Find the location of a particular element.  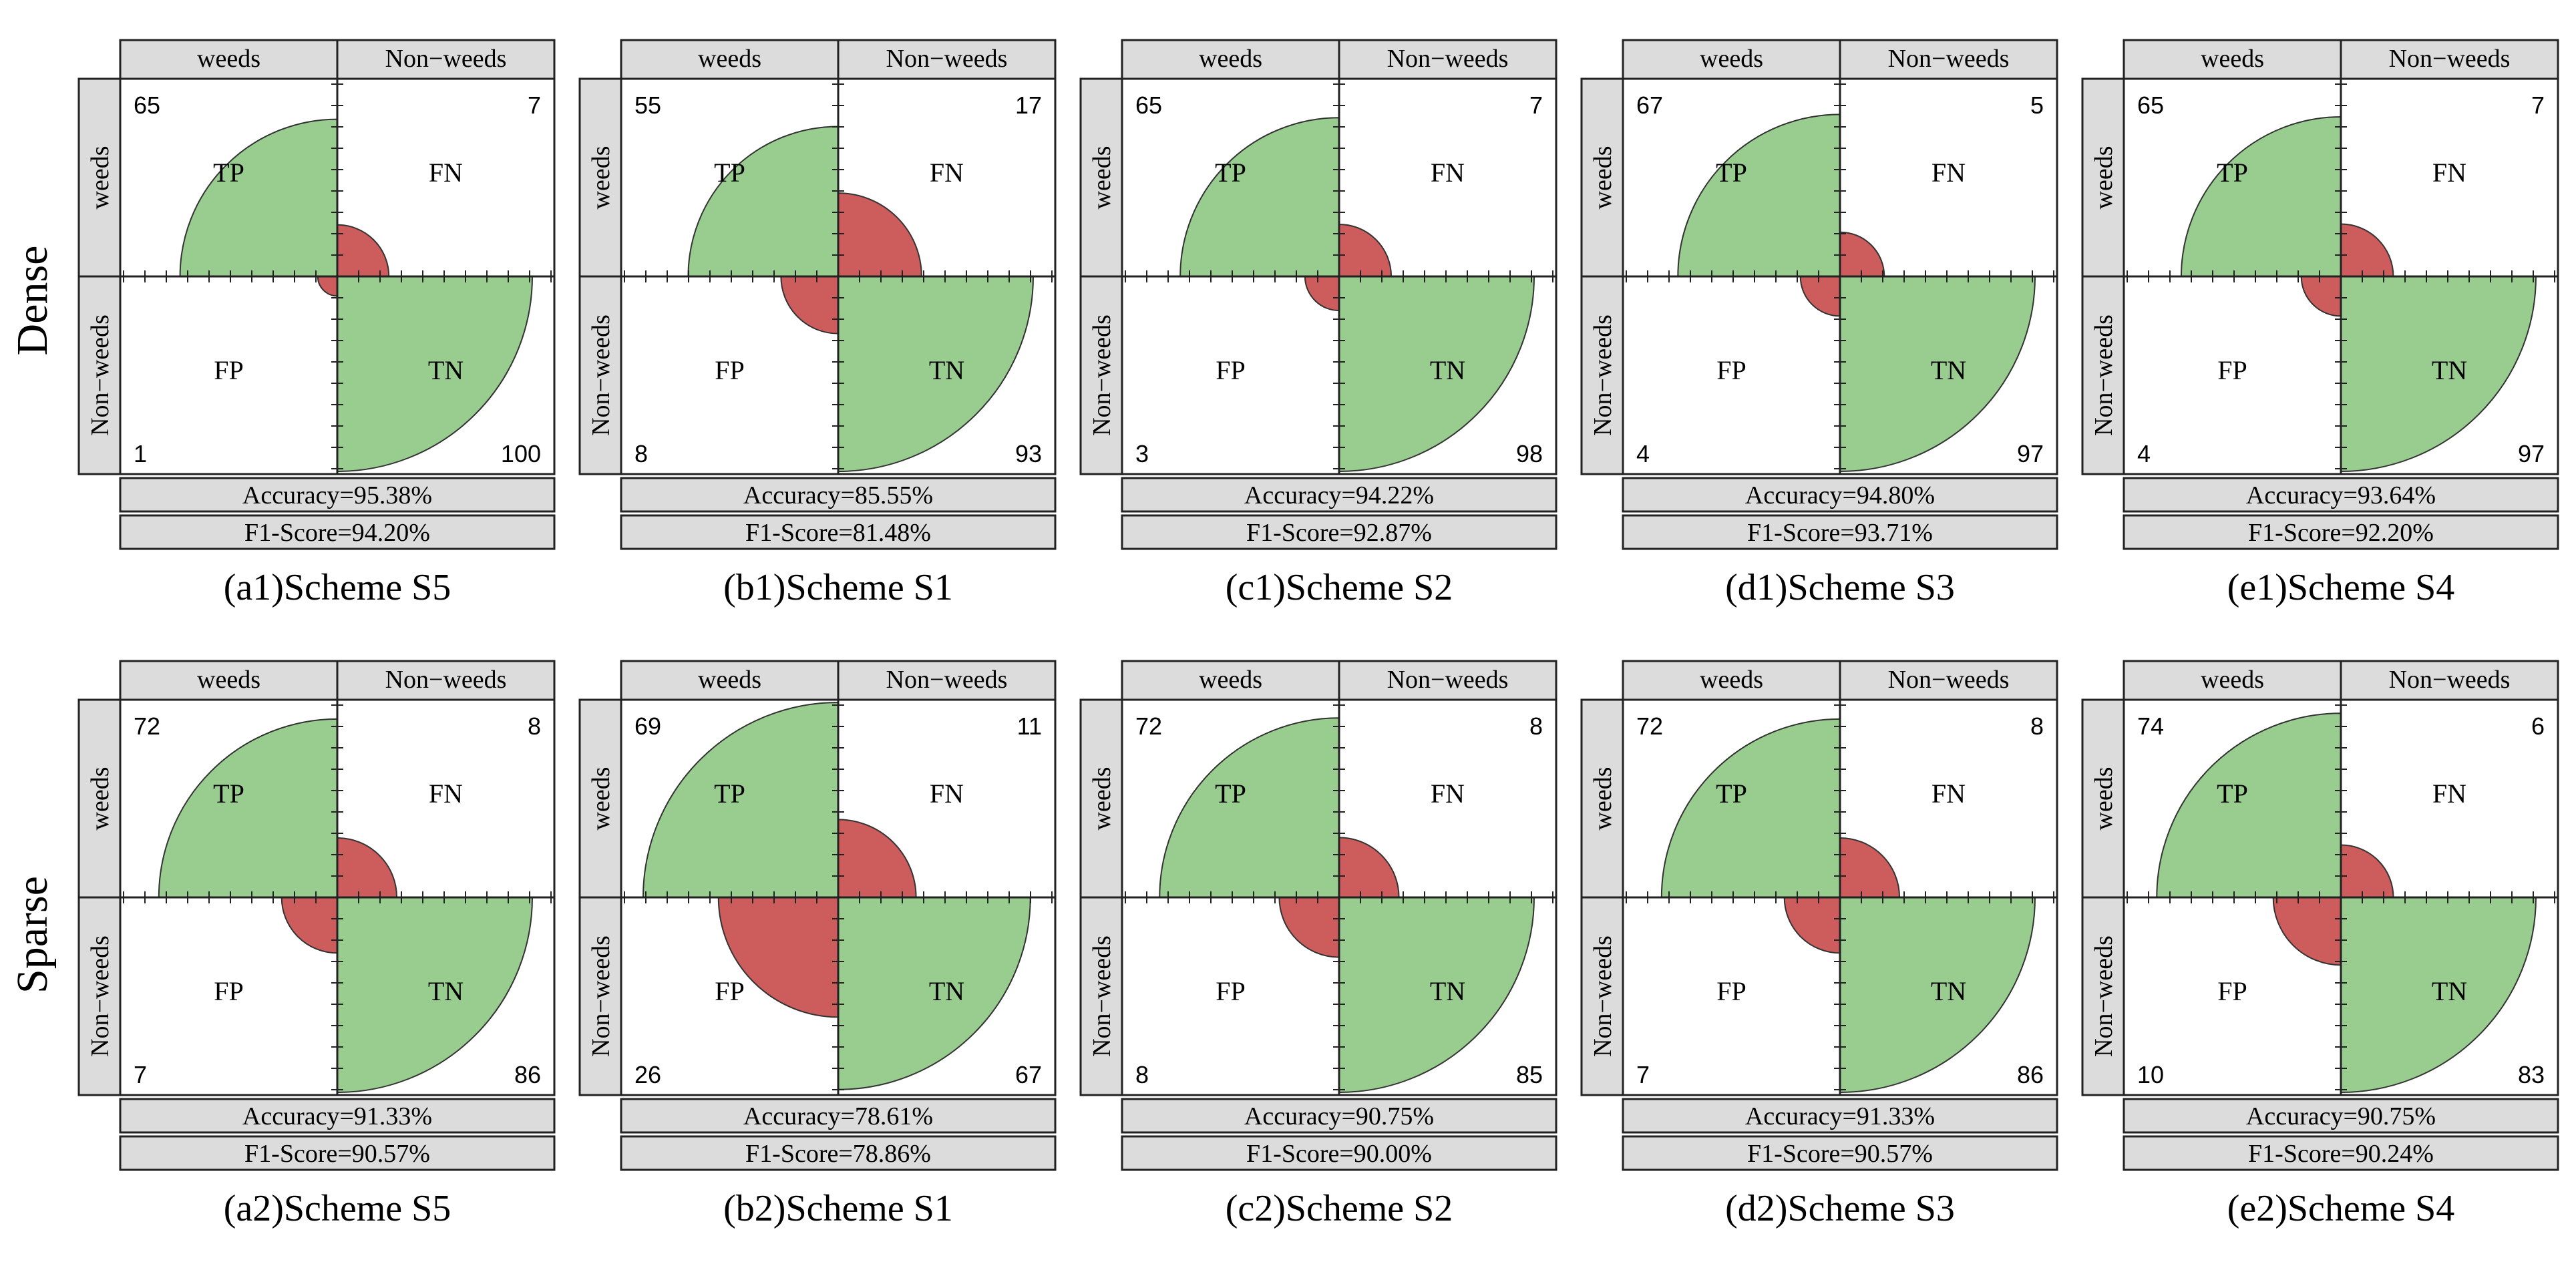

fn-count: 7 is located at coordinates (1536, 105).